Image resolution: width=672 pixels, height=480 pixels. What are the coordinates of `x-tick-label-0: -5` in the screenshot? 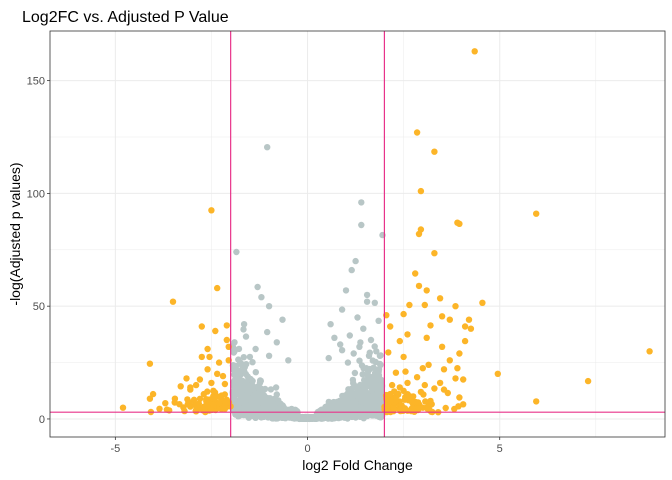 It's located at (115, 449).